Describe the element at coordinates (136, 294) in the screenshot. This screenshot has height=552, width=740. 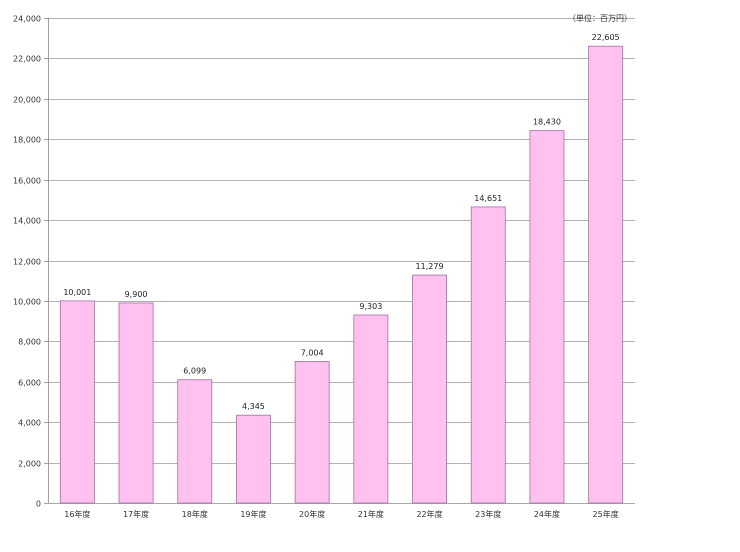
I see `data-label: 9,900` at that location.